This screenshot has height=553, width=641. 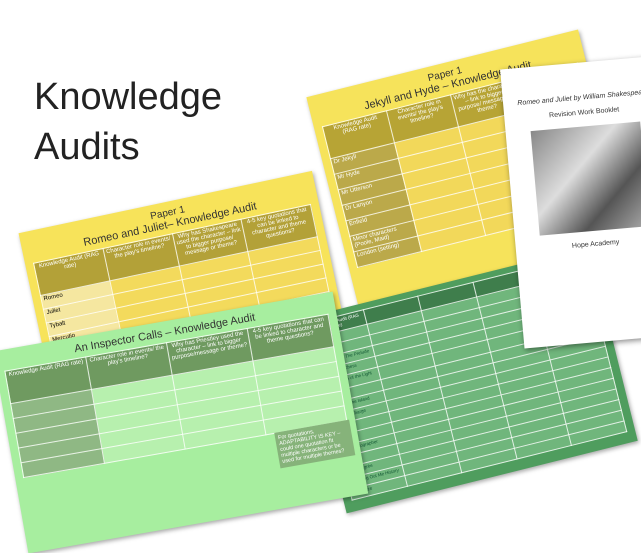 What do you see at coordinates (584, 113) in the screenshot?
I see `booklet-subtitle: Revision Work Booklet` at bounding box center [584, 113].